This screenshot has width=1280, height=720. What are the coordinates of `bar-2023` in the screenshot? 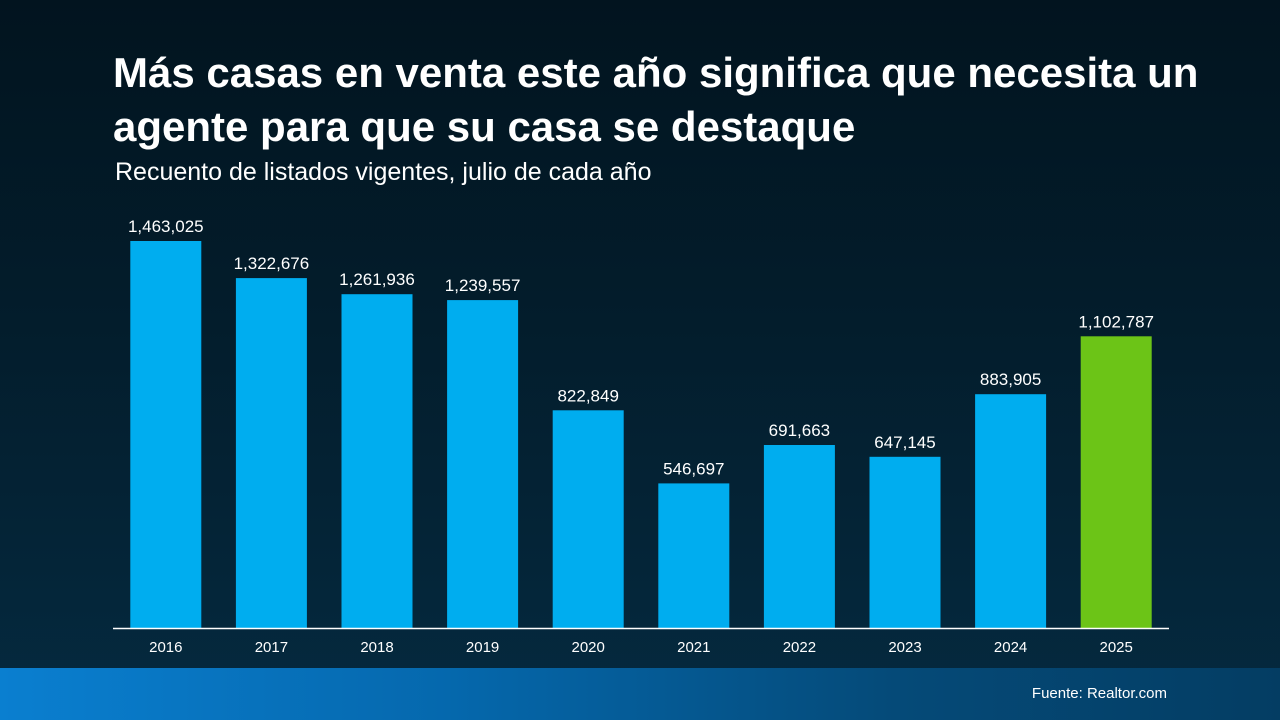 It's located at (905, 542).